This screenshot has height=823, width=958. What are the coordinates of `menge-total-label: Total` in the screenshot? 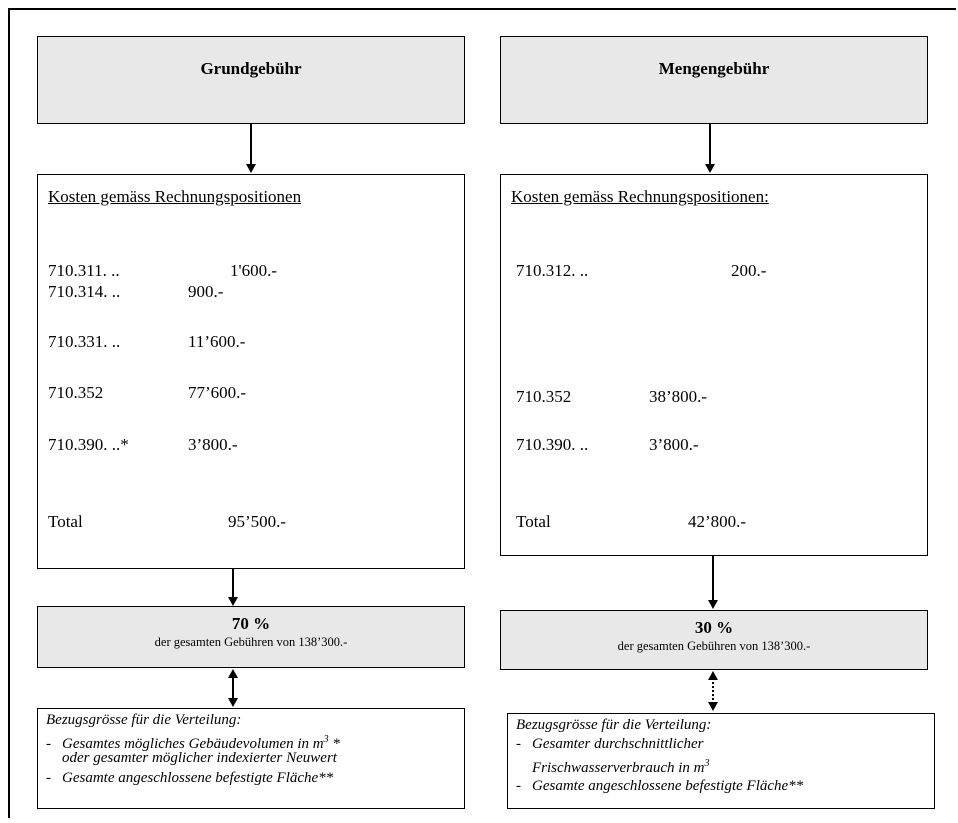 It's located at (533, 521).